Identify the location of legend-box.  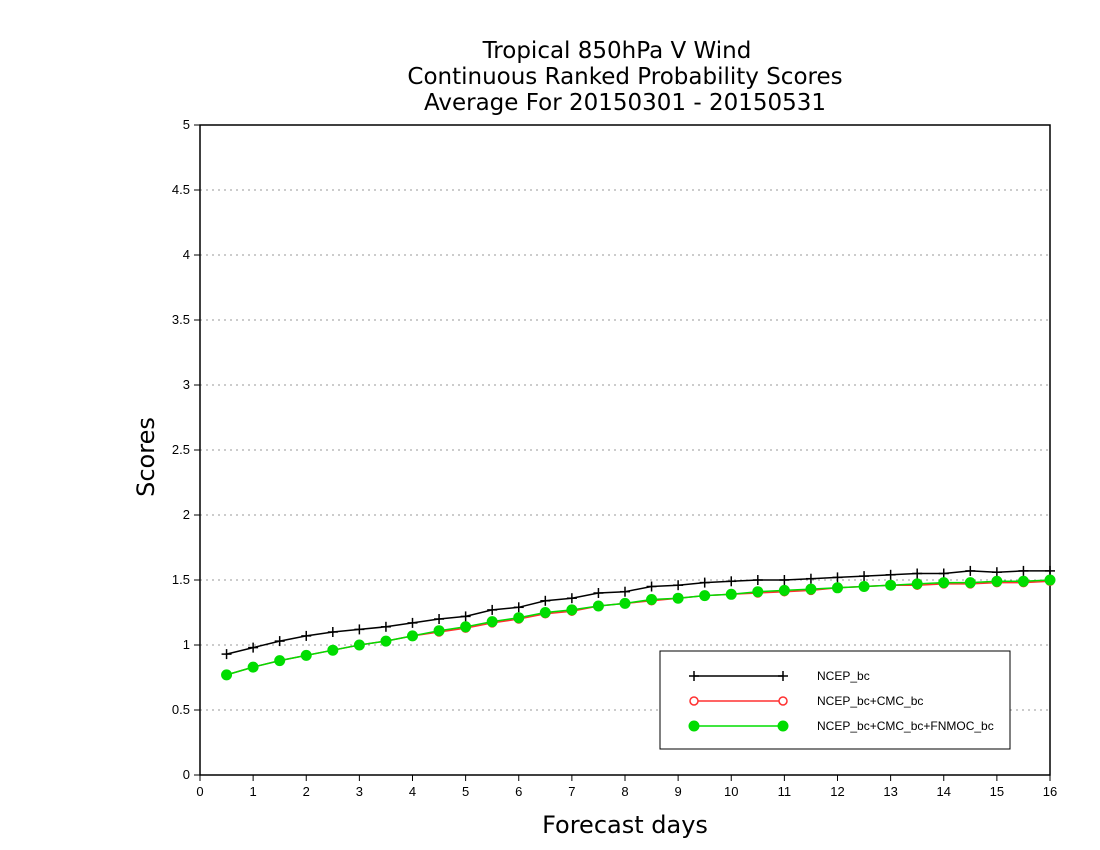
(835, 700).